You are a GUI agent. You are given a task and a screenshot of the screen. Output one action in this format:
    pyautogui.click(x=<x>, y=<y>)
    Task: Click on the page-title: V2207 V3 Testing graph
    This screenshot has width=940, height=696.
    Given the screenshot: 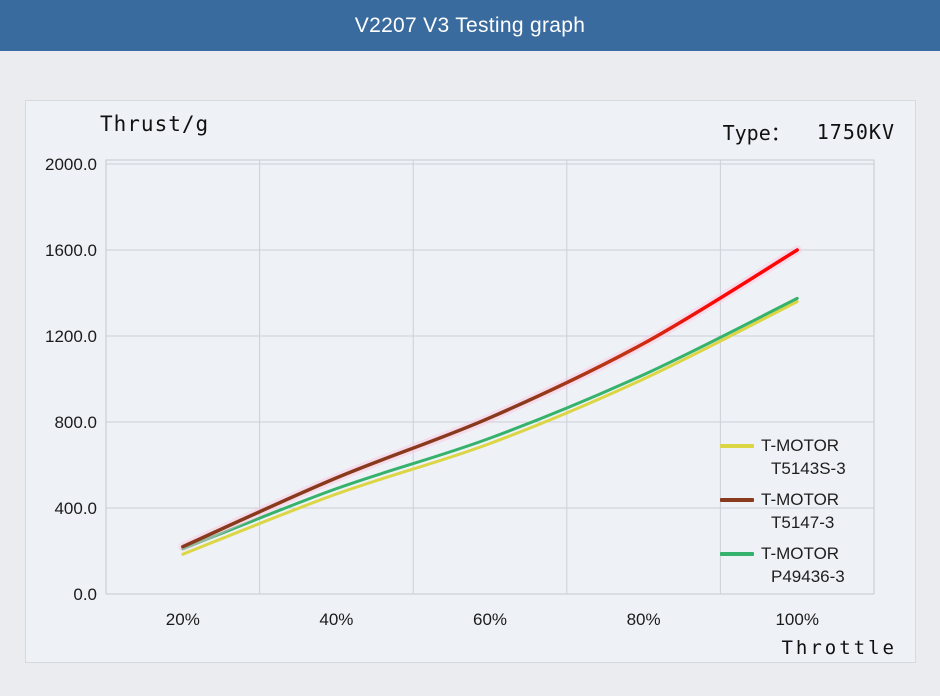 What is the action you would take?
    pyautogui.click(x=470, y=25)
    